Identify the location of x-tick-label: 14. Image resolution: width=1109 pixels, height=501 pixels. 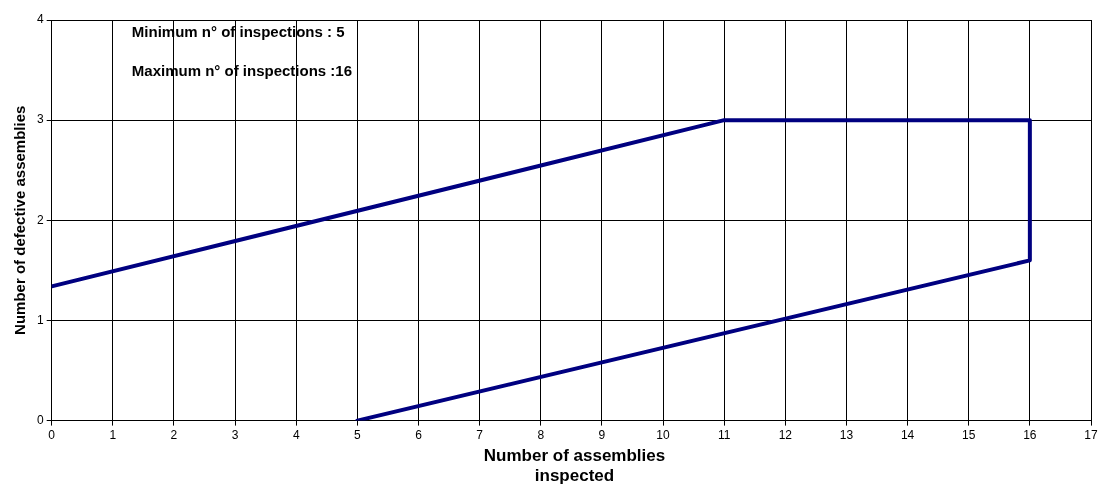
(907, 435).